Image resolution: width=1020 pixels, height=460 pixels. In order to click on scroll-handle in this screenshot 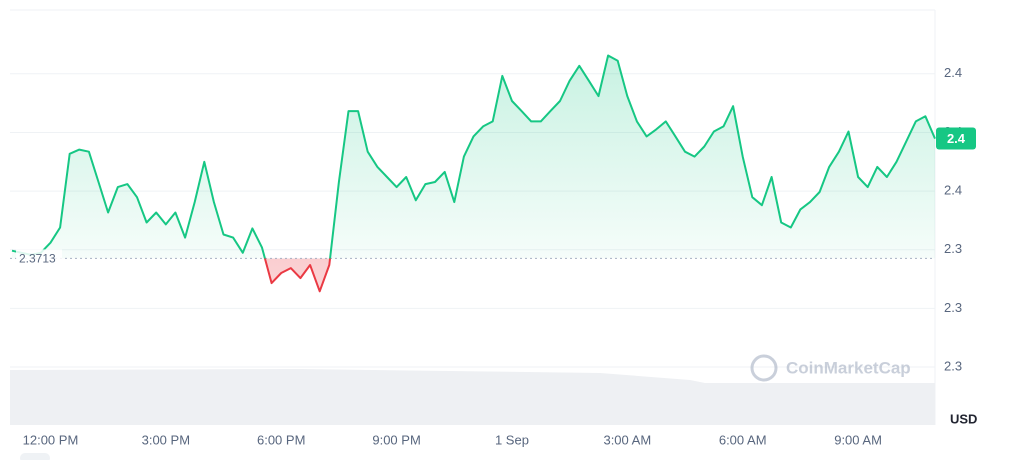, I will do `click(35, 456)`.